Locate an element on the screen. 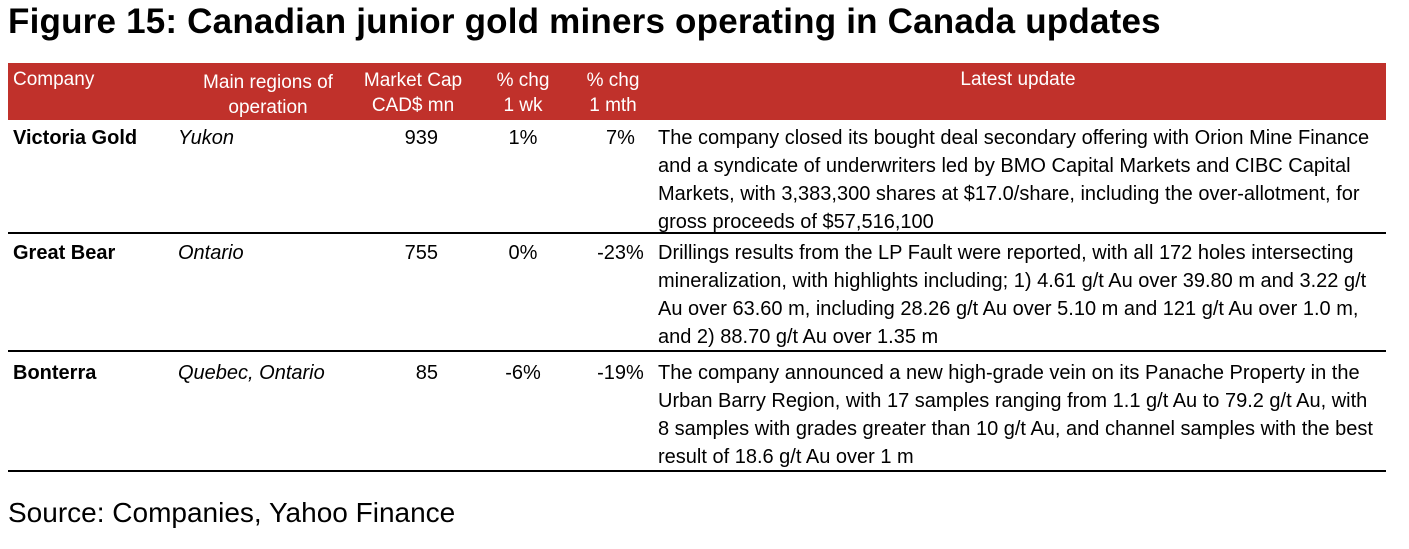  change-1wk: 1% is located at coordinates (523, 138).